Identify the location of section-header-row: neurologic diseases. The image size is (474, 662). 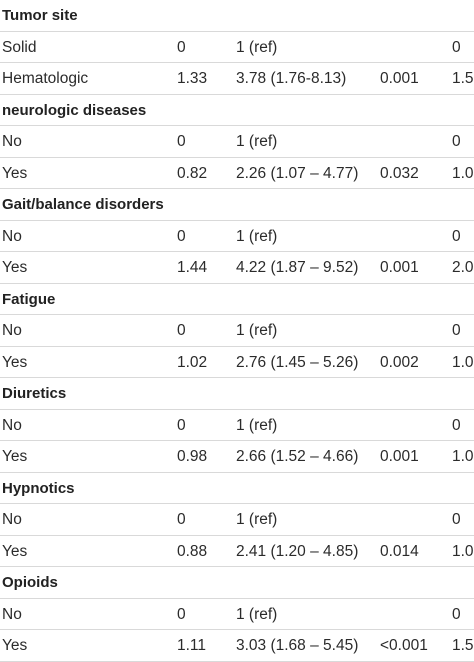
(237, 110).